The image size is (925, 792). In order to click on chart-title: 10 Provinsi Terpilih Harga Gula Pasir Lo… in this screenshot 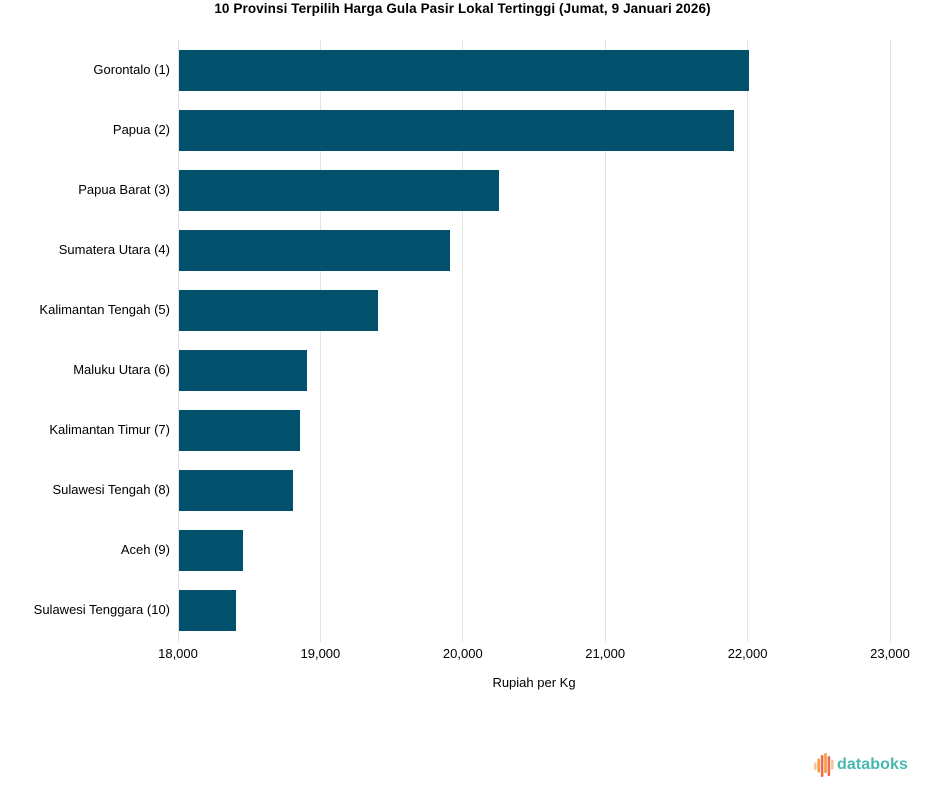, I will do `click(462, 8)`.